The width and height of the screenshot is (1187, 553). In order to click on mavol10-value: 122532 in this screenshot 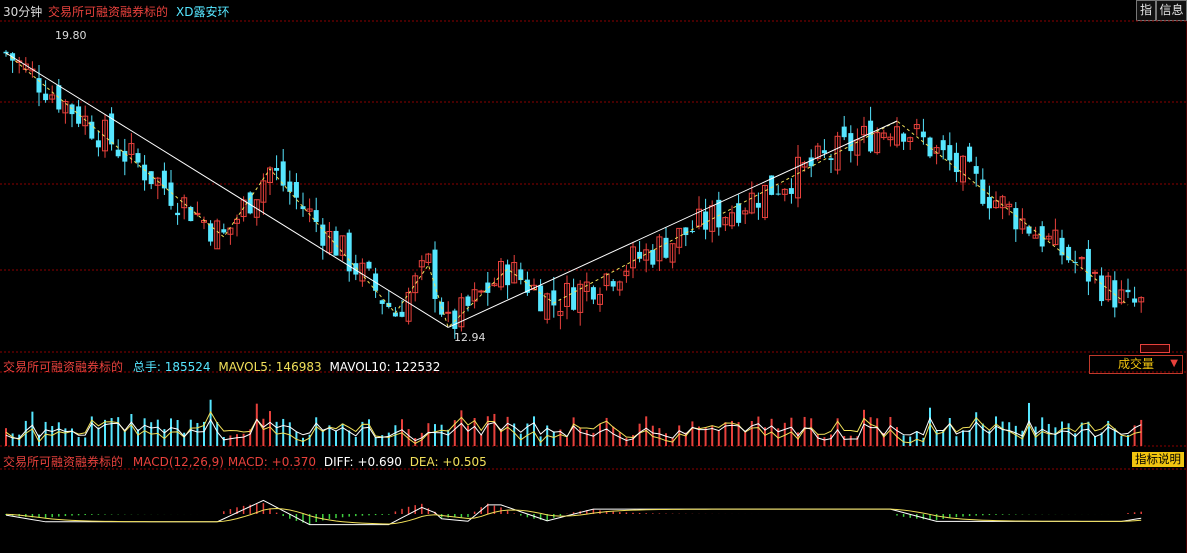, I will do `click(417, 367)`.